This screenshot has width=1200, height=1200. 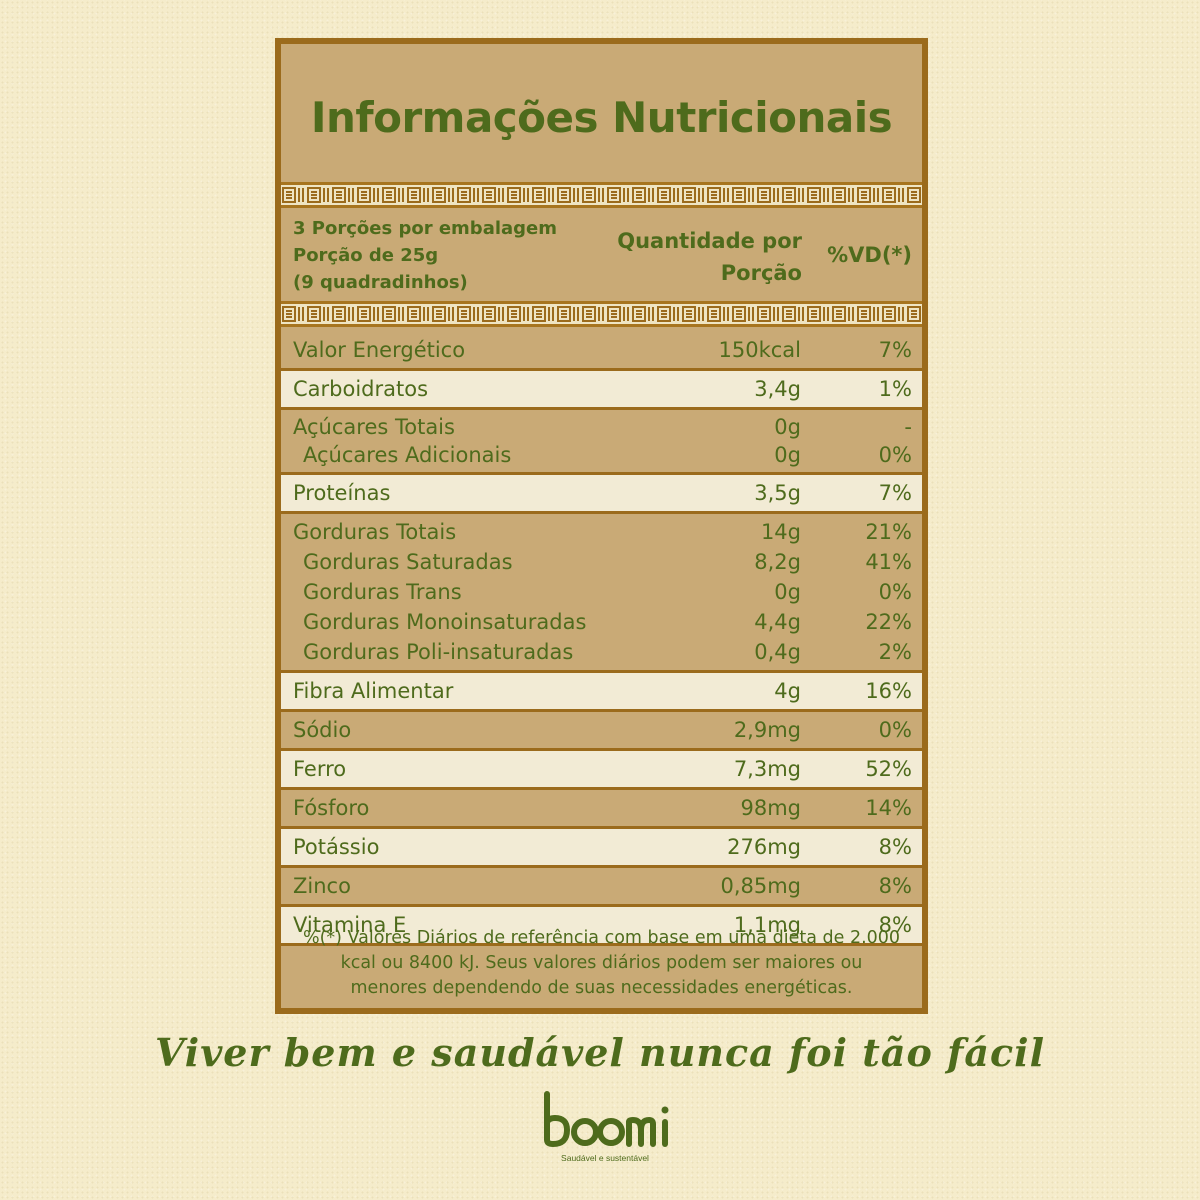 What do you see at coordinates (764, 847) in the screenshot?
I see `nutrient-quantity: 276mg` at bounding box center [764, 847].